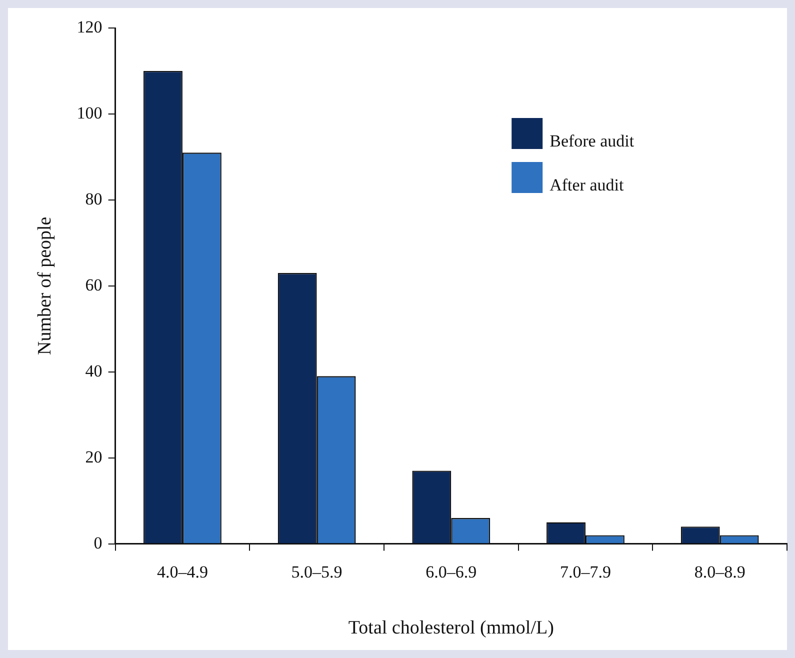 The height and width of the screenshot is (658, 795). I want to click on y-tick-label: 40, so click(93, 370).